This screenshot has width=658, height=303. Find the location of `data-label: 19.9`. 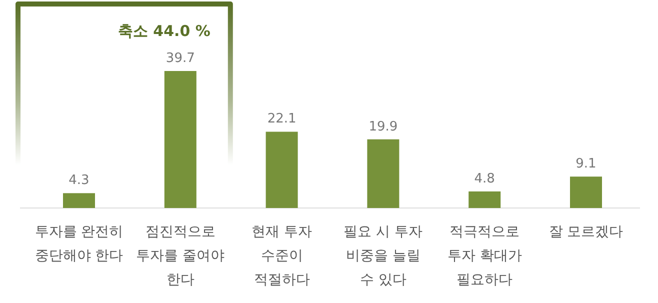

data-label: 19.9 is located at coordinates (383, 126).